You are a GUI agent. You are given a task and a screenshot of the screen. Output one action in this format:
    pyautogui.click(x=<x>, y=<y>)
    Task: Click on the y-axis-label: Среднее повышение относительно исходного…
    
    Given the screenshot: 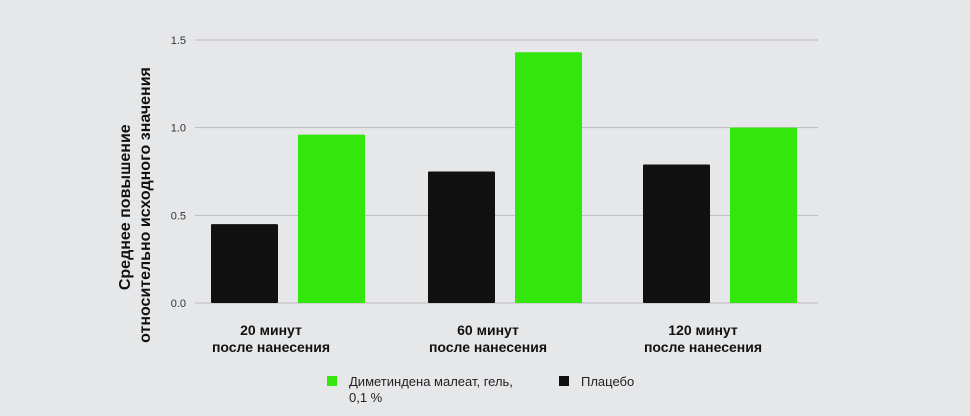 What is the action you would take?
    pyautogui.click(x=135, y=205)
    